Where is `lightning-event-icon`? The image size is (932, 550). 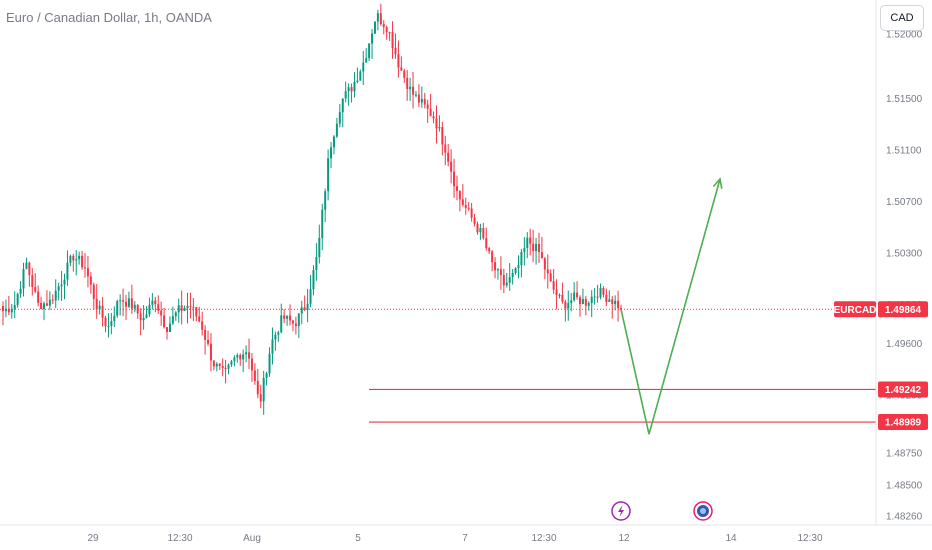
lightning-event-icon is located at coordinates (621, 511).